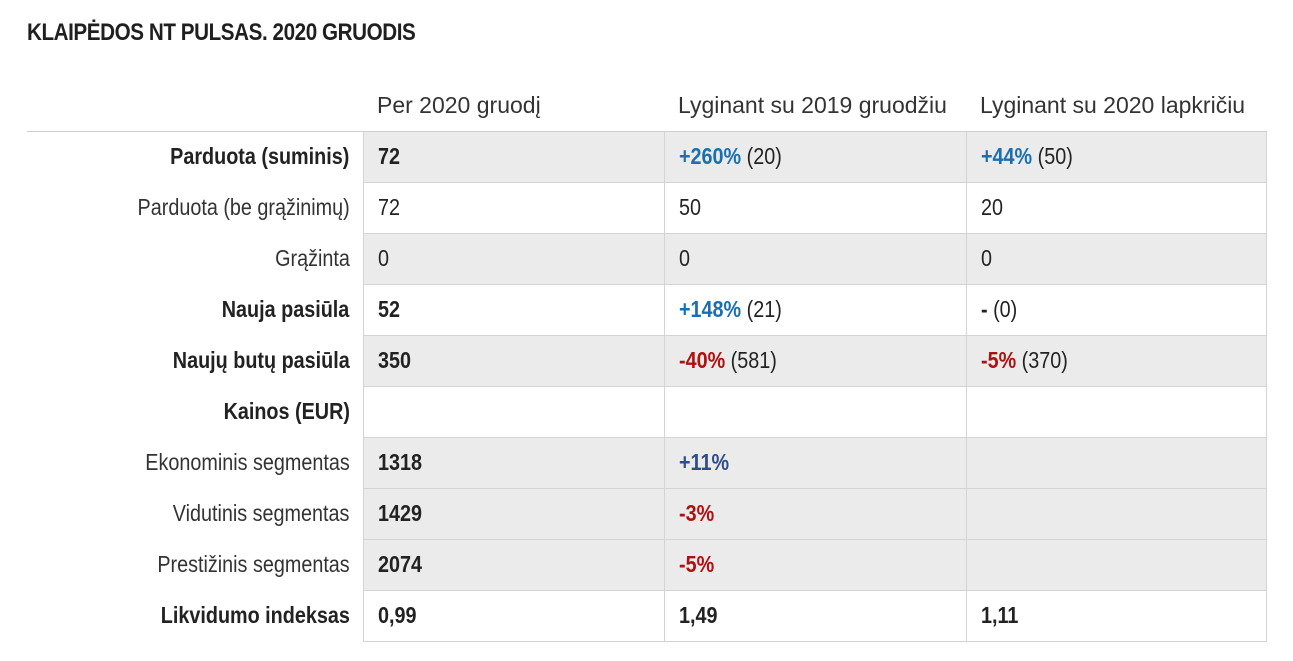  What do you see at coordinates (815, 463) in the screenshot?
I see `cell-vs-year: +11%` at bounding box center [815, 463].